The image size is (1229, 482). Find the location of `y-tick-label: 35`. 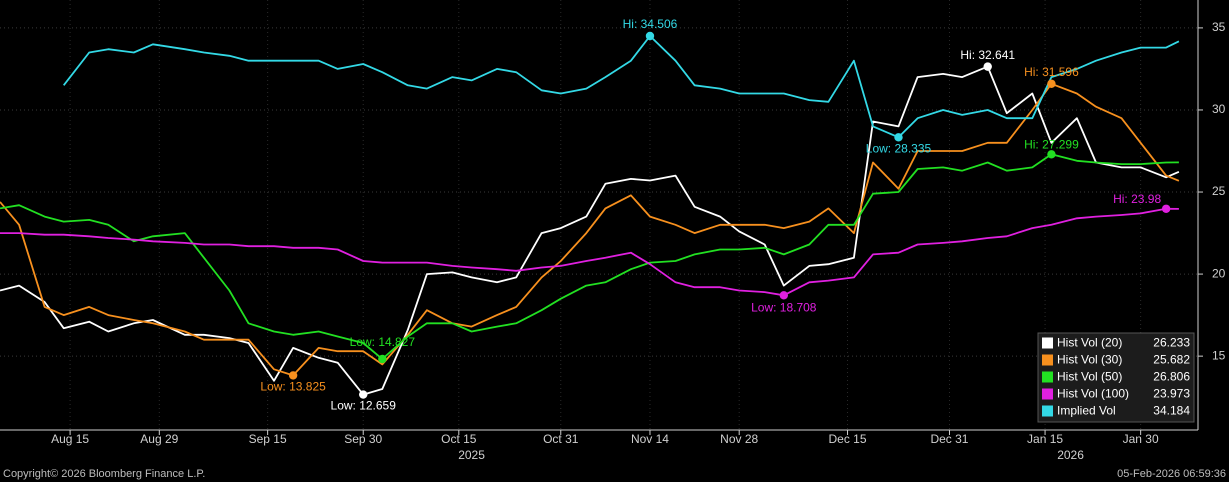

y-tick-label: 35 is located at coordinates (1219, 27).